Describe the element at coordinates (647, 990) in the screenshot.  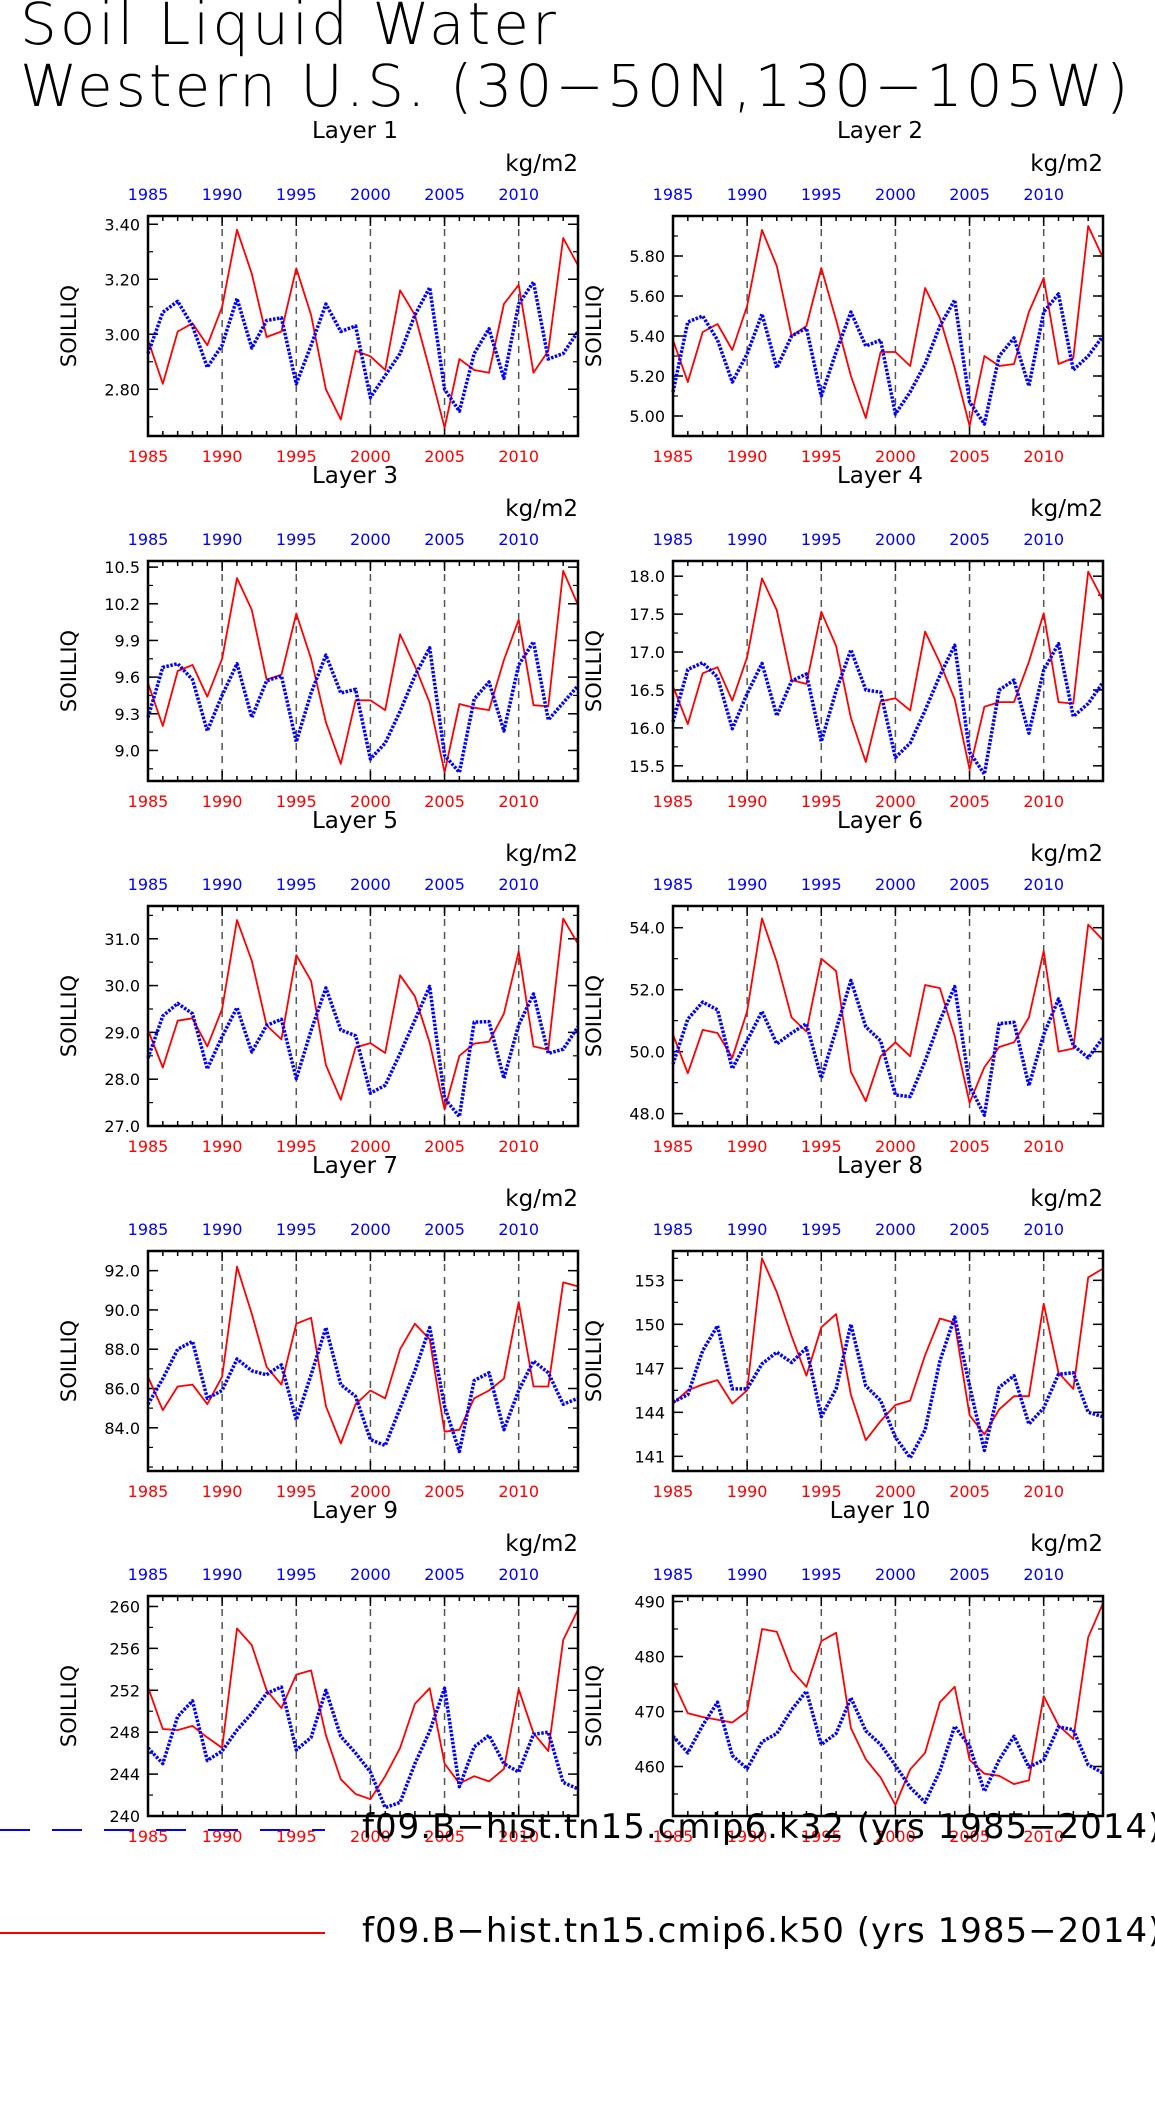
I see `y-tick-label: 52.0` at that location.